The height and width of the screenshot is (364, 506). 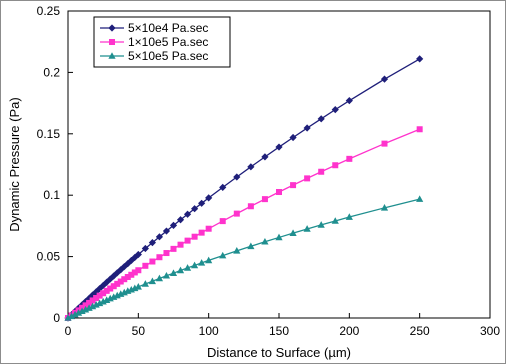 What do you see at coordinates (51, 195) in the screenshot?
I see `y-tick-label: 0.1` at bounding box center [51, 195].